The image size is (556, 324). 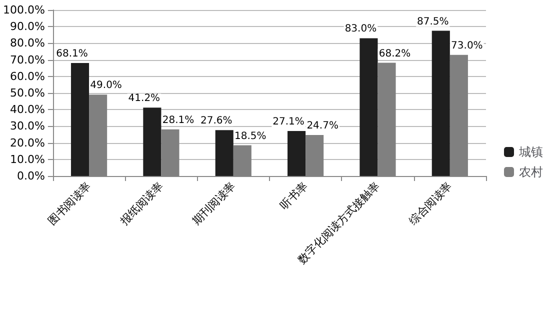 What do you see at coordinates (27, 43) in the screenshot?
I see `y-tick-label: 80.0%` at bounding box center [27, 43].